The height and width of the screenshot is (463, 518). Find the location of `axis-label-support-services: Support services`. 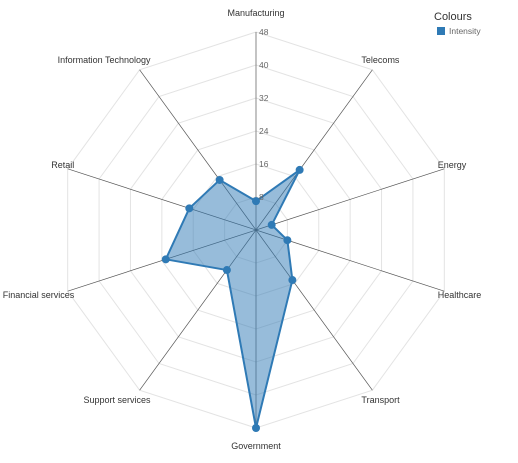

axis-label-support-services: Support services is located at coordinates (118, 400).